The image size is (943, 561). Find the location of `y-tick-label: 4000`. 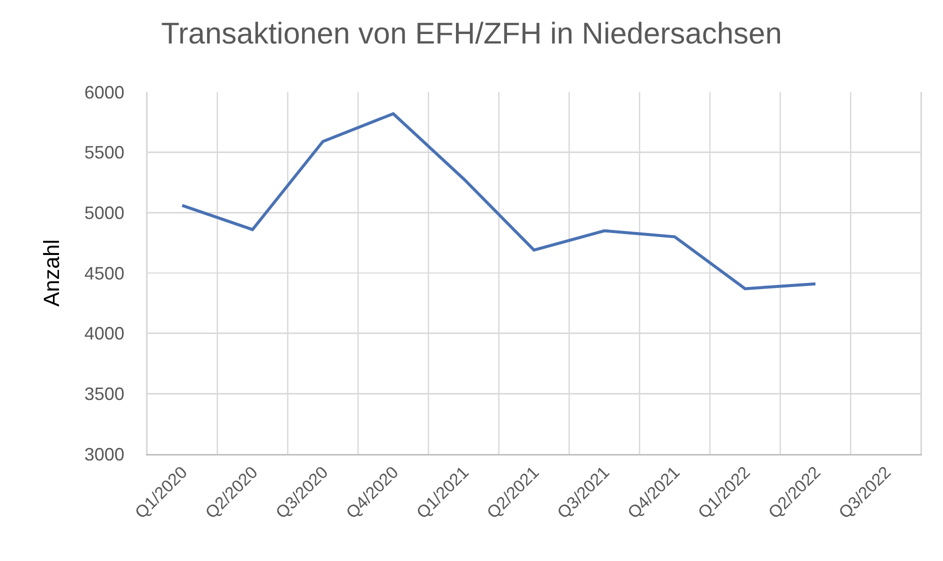

y-tick-label: 4000 is located at coordinates (104, 334).